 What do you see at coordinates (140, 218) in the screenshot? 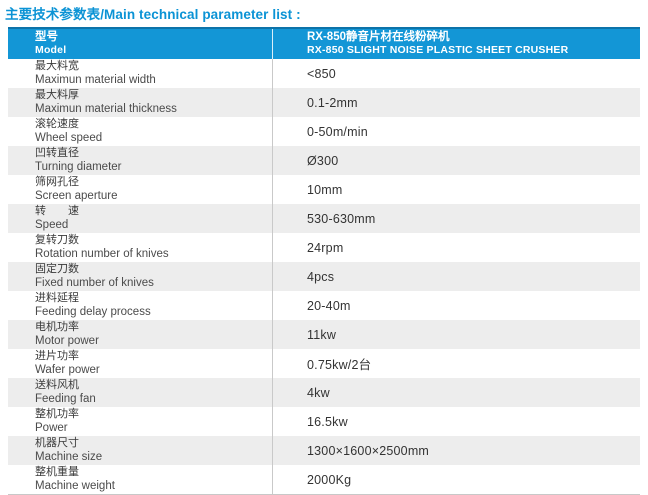
I see `param-label-cell: 转 速 Speed` at bounding box center [140, 218].